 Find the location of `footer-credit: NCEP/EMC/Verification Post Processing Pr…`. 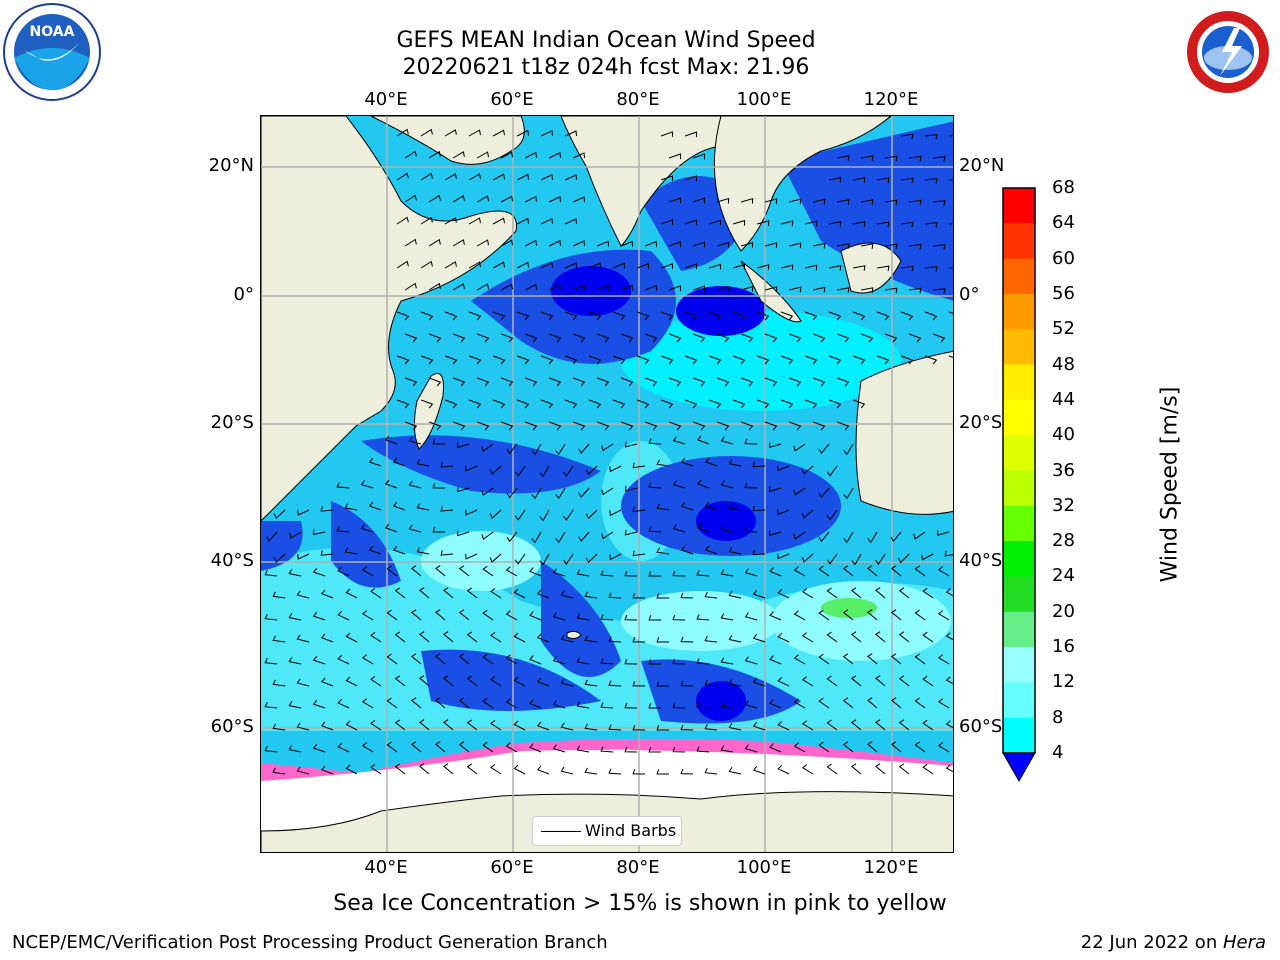

footer-credit: NCEP/EMC/Verification Post Processing Pr… is located at coordinates (310, 942).